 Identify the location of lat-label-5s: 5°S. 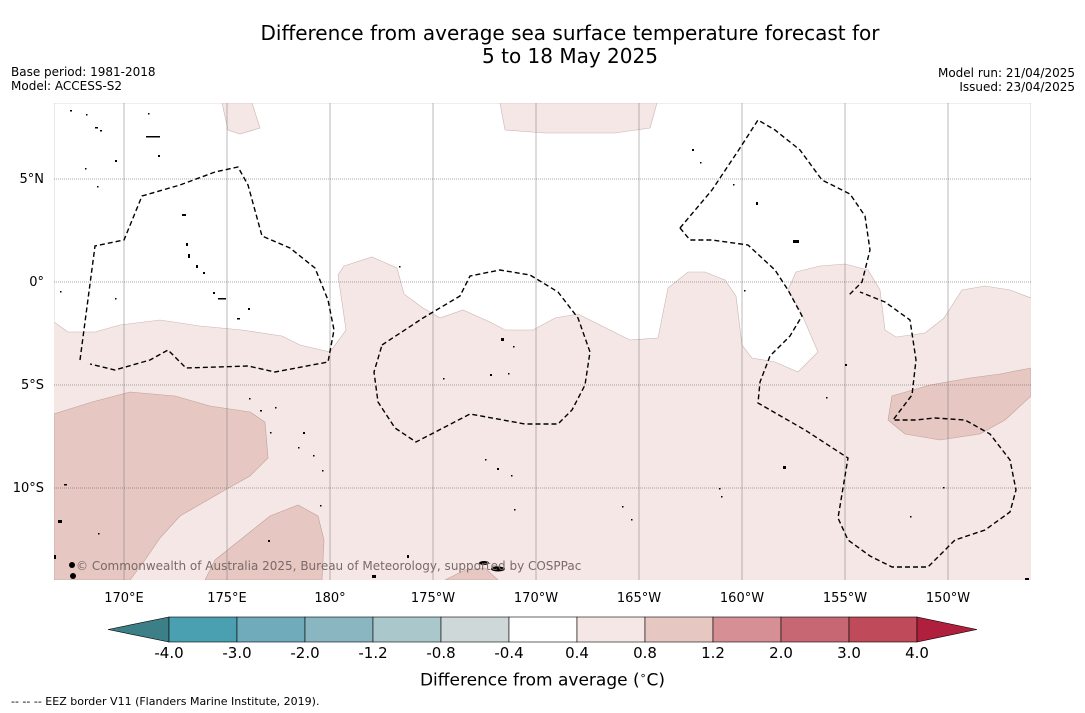
(32, 385).